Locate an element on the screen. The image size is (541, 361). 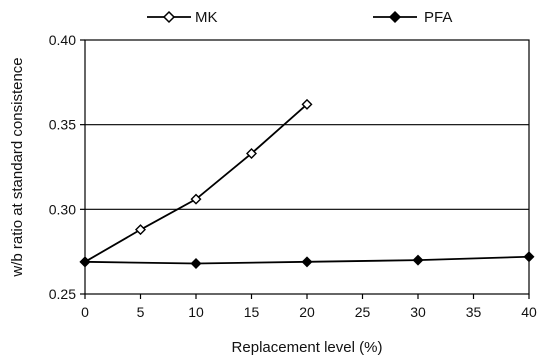
x-tick-label: 20 is located at coordinates (307, 312).